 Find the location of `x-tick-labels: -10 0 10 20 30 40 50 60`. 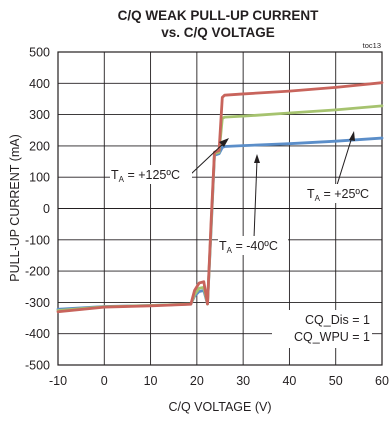

x-tick-labels: -10 0 10 20 30 40 50 60 is located at coordinates (219, 381).